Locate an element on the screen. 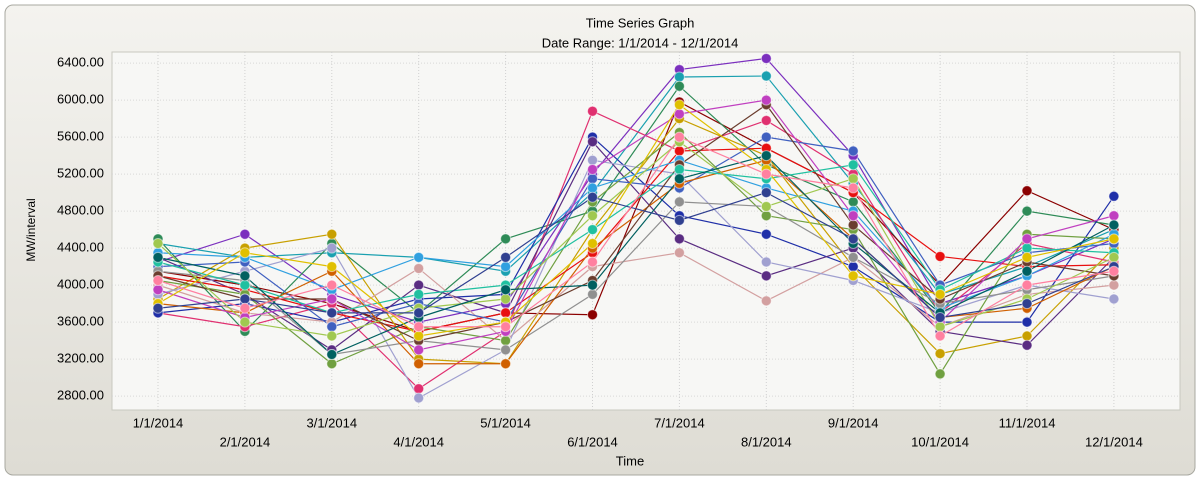 Image resolution: width=1200 pixels, height=485 pixels. y-tick-label: 6000.00 is located at coordinates (80, 99).